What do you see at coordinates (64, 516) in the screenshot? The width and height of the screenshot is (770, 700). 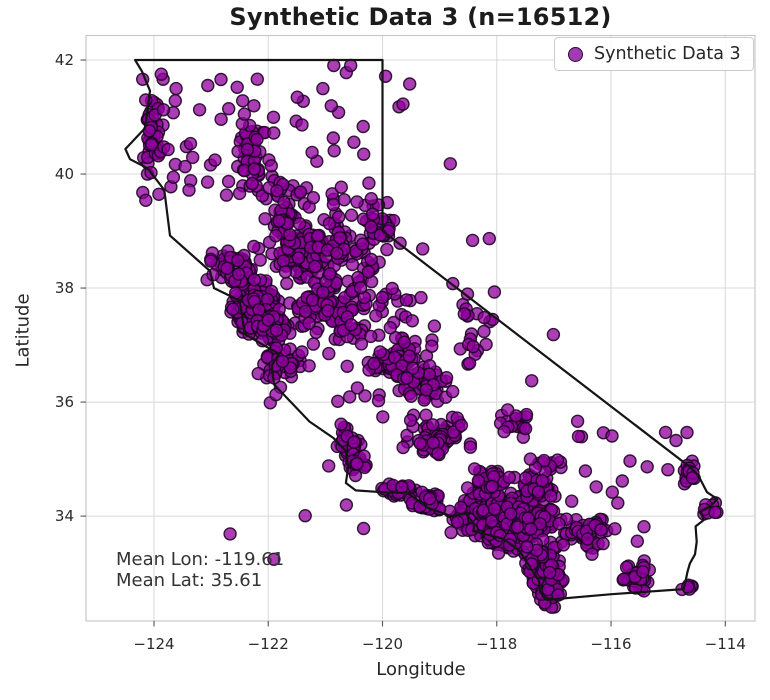 I see `y-tick-label: 34` at bounding box center [64, 516].